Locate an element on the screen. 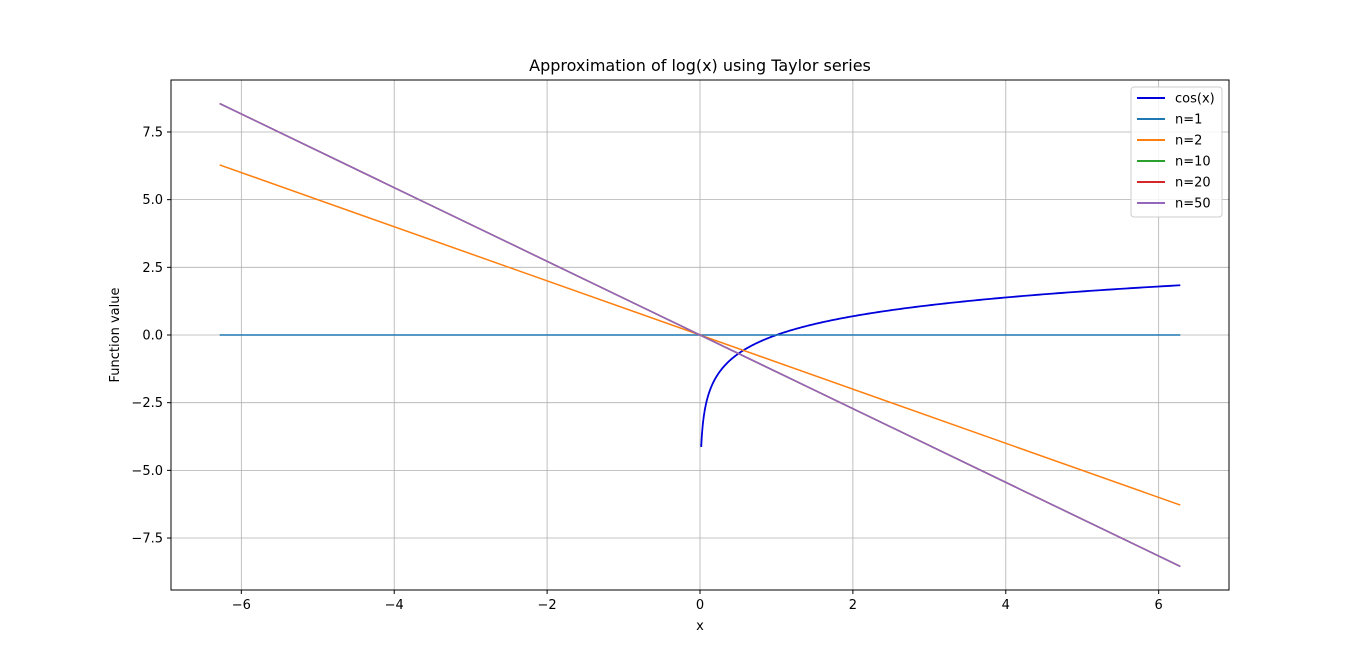 This screenshot has height=663, width=1366. legend-label: n=2 is located at coordinates (1188, 141).